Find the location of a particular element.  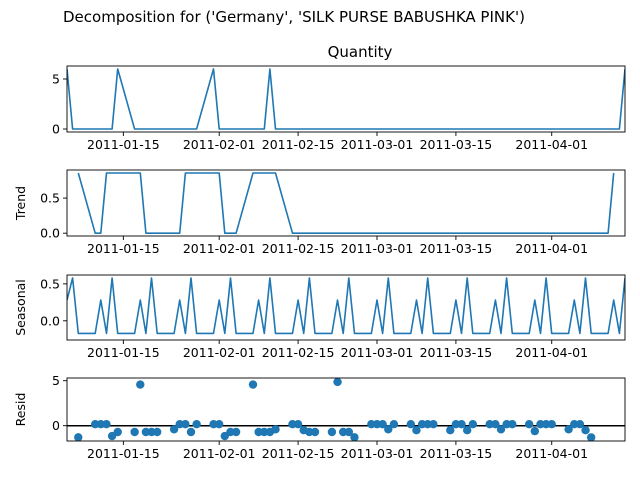

seasonal-line is located at coordinates (346, 306).